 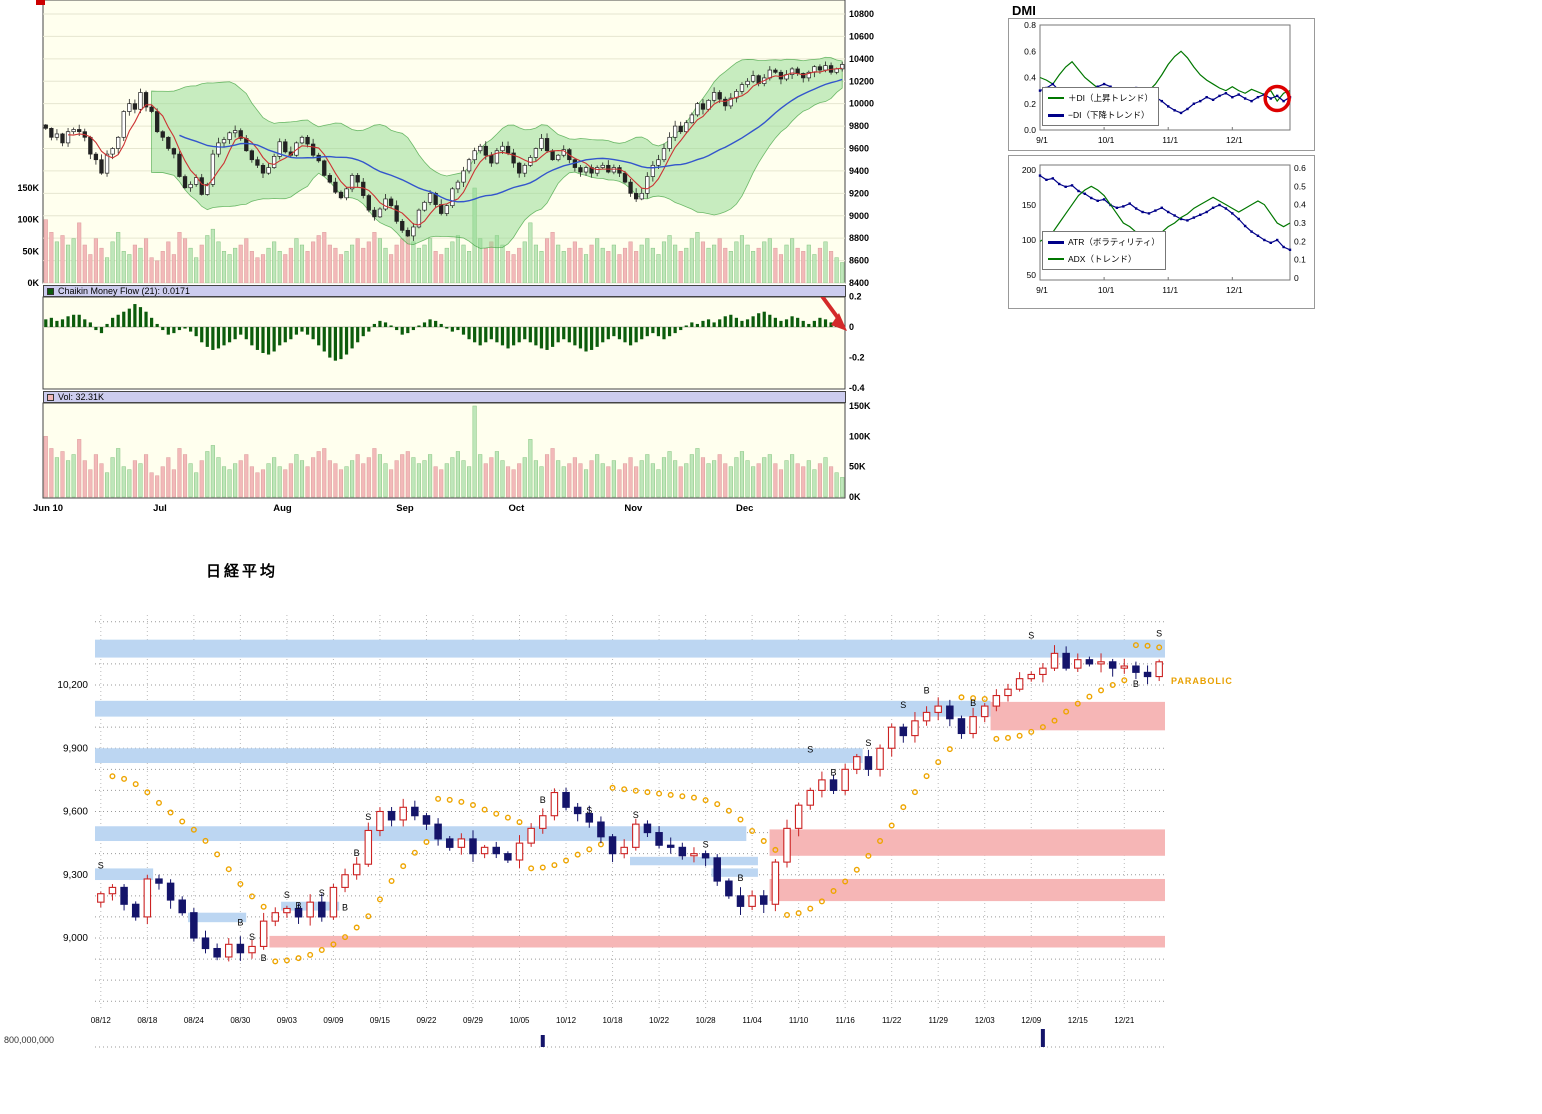 What do you see at coordinates (861, 36) in the screenshot?
I see `svg-text: 10600` at bounding box center [861, 36].